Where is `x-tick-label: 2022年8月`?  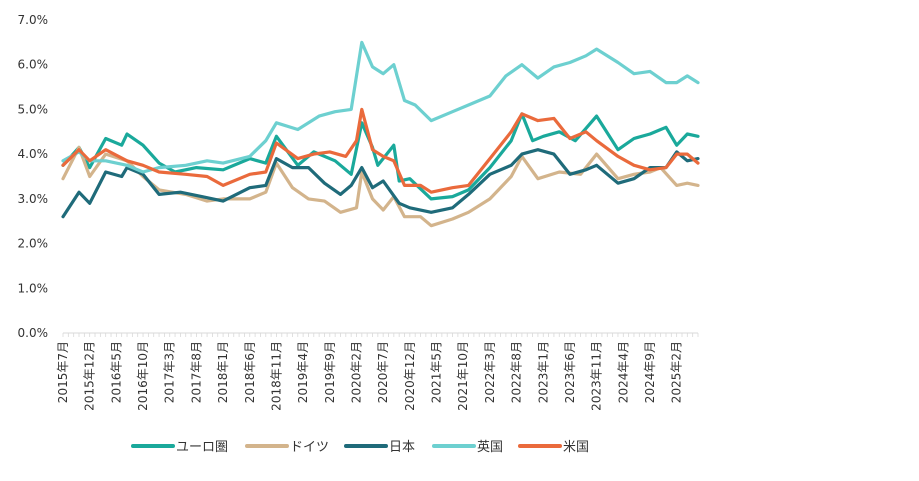
x-tick-label: 2022年8月 is located at coordinates (517, 372).